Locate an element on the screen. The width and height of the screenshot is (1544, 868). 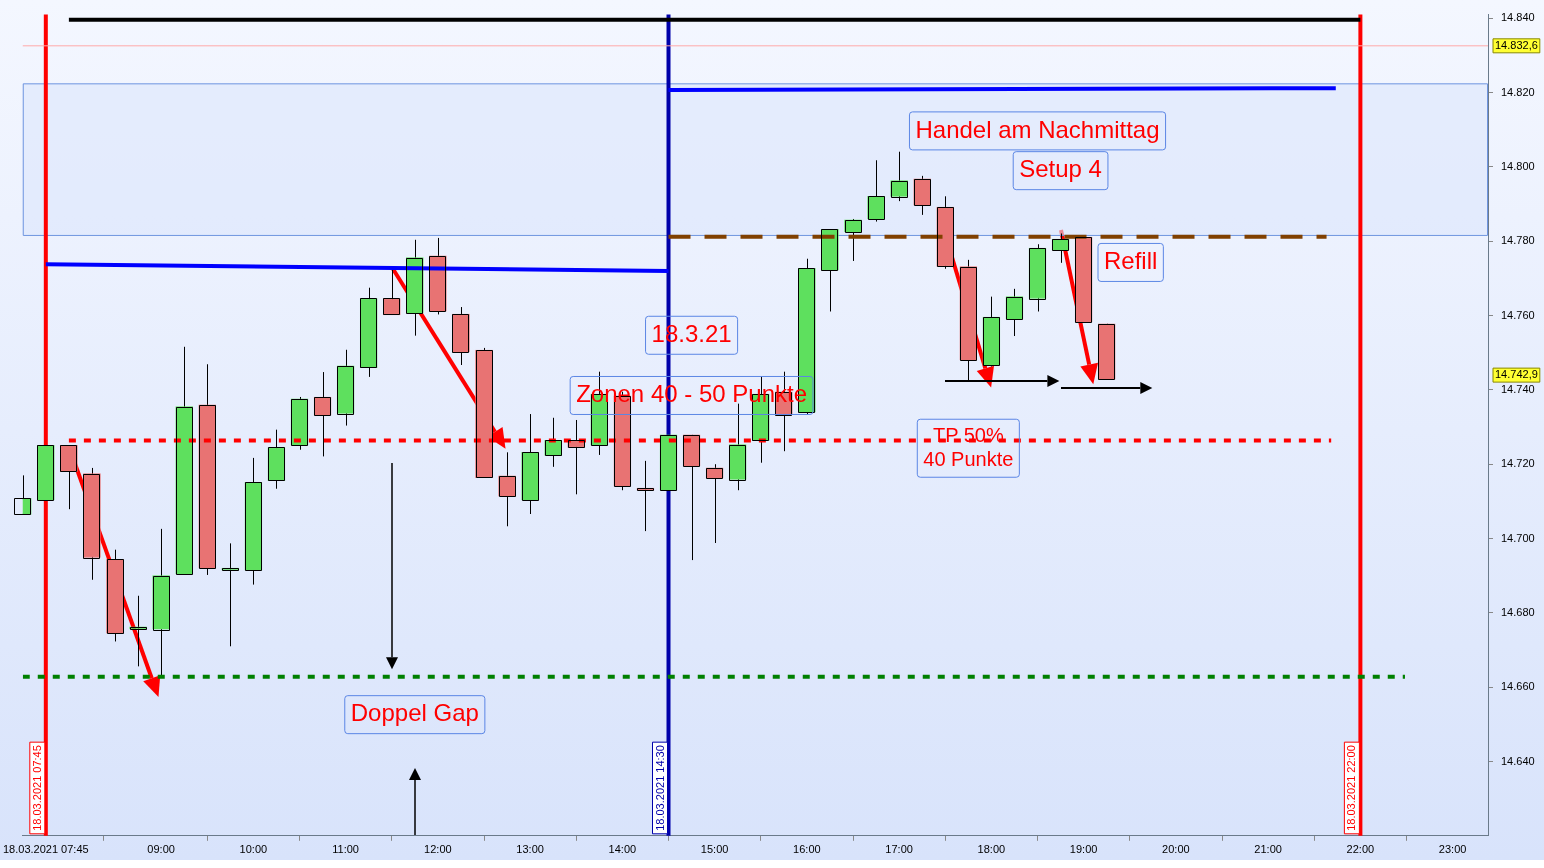
x-tick-label: 23:00 is located at coordinates (1452, 849).